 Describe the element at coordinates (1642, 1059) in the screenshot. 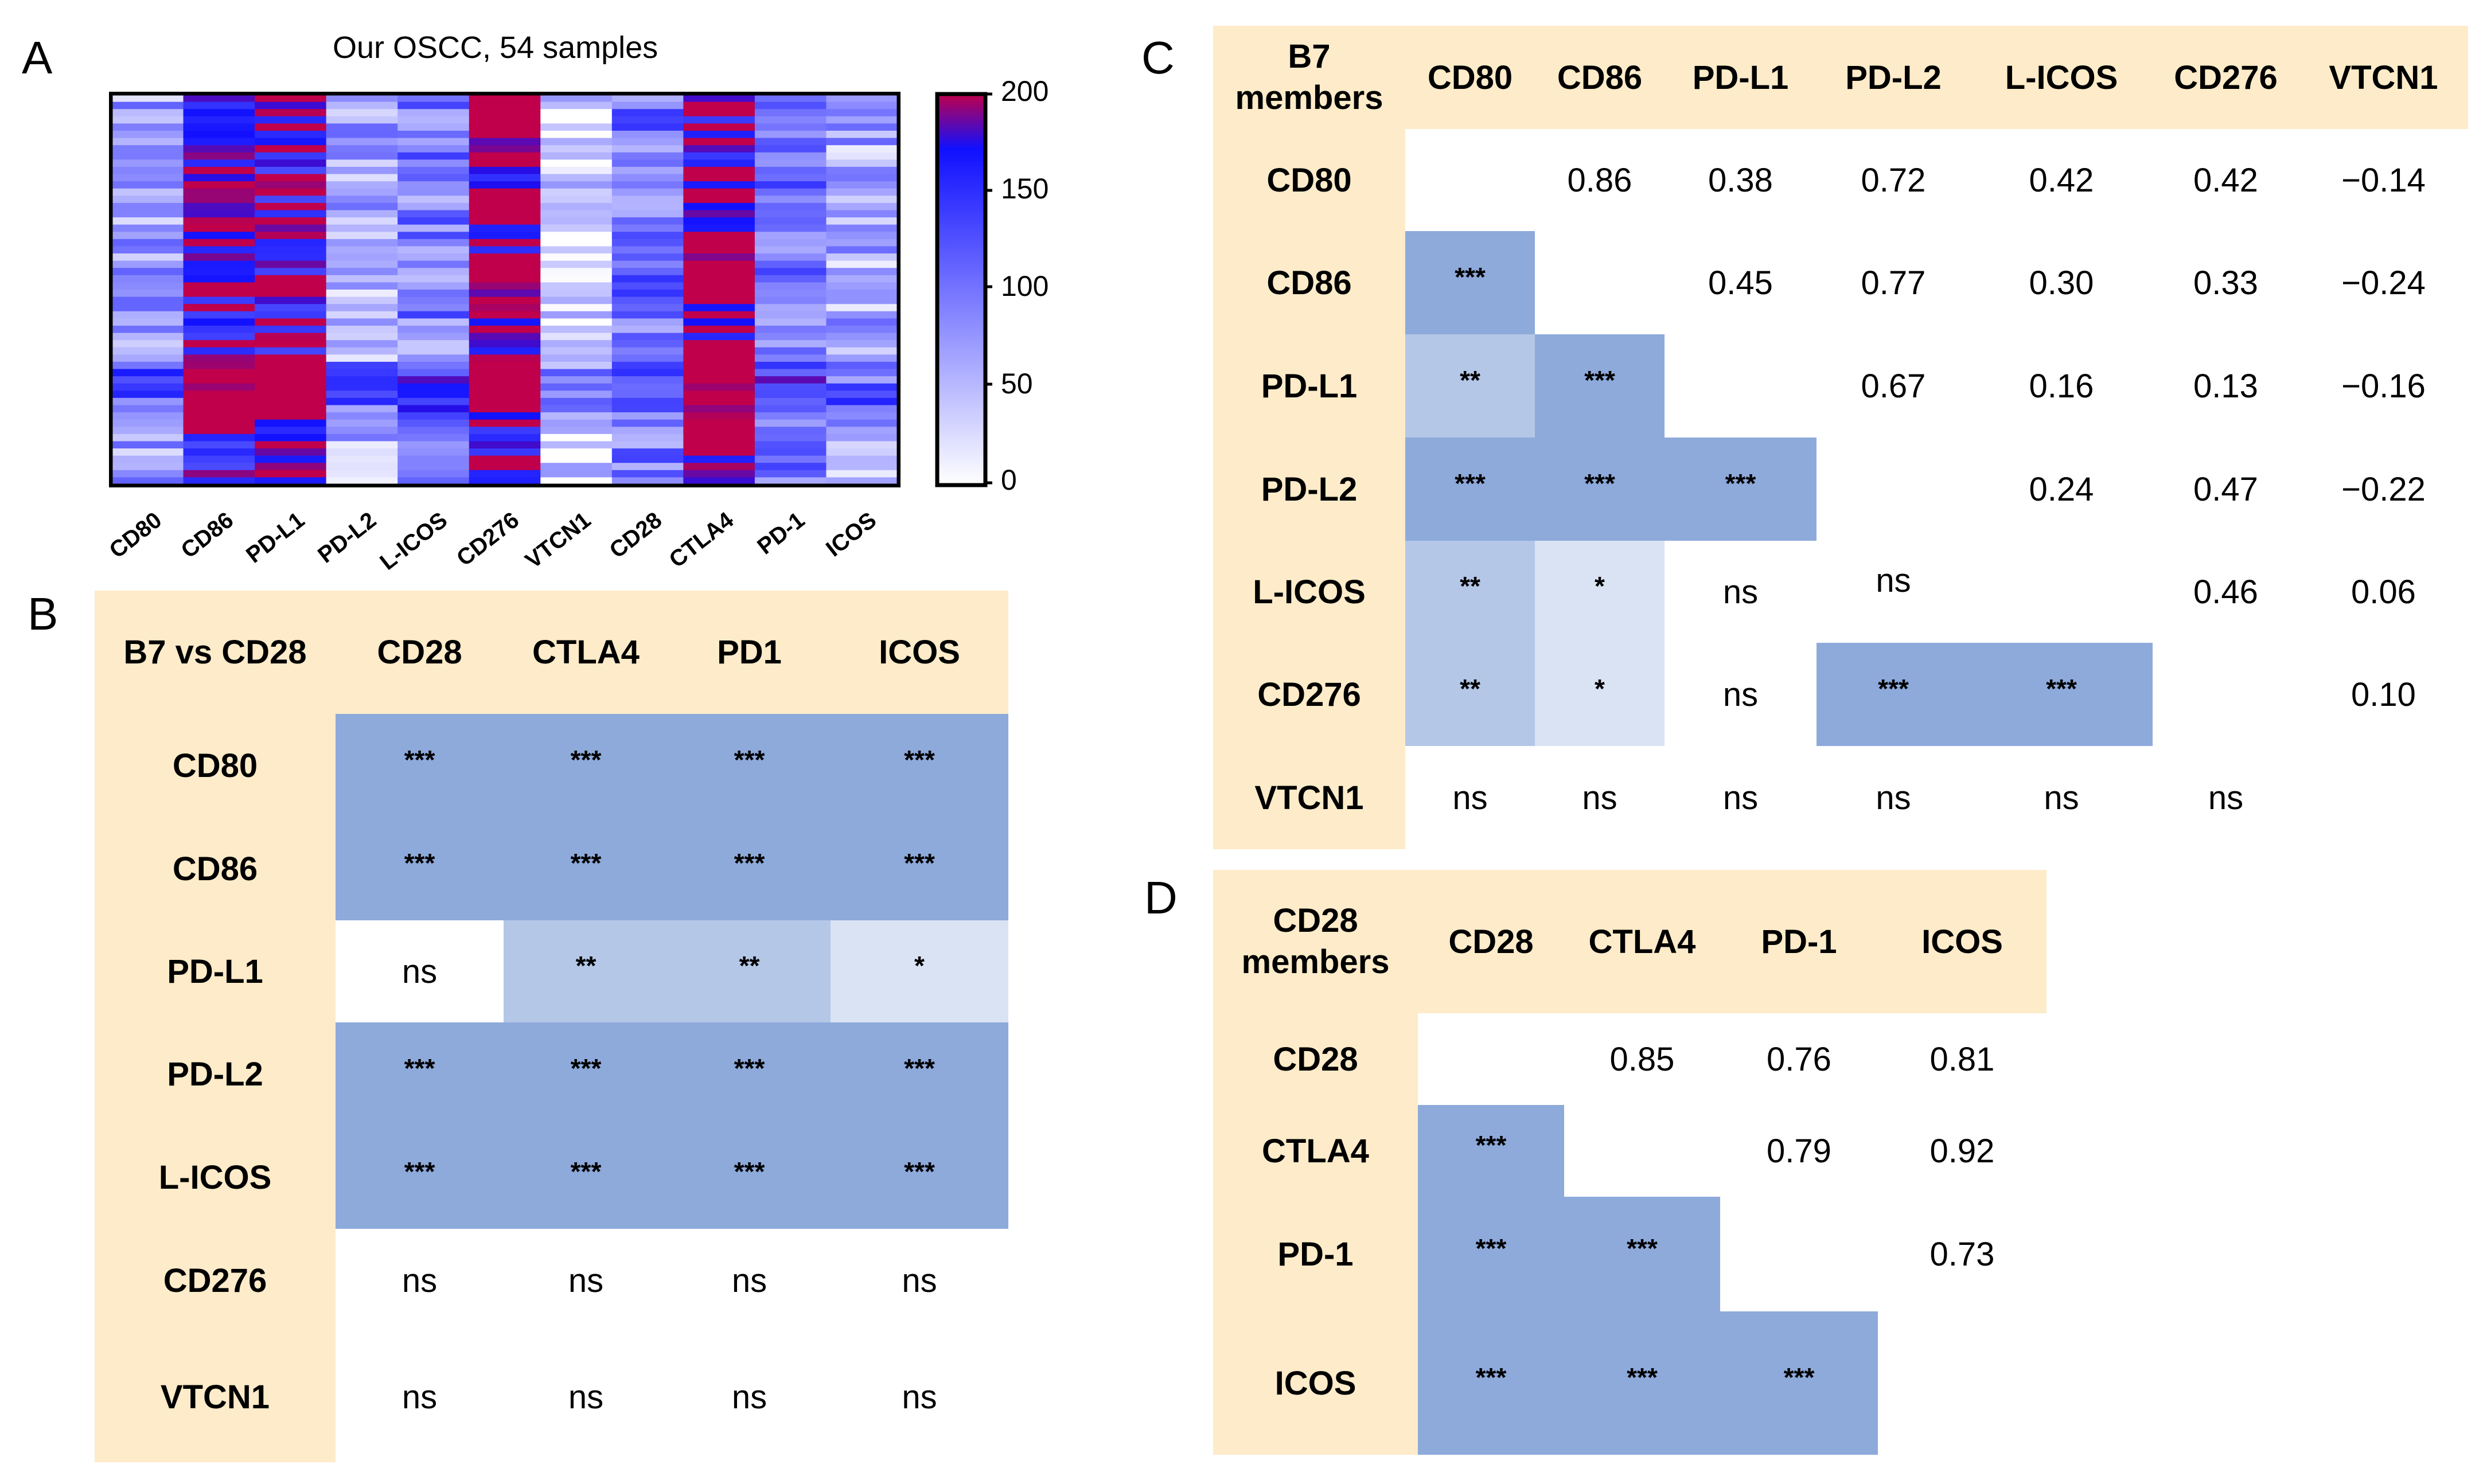

I see `table-cell: 0.85` at that location.